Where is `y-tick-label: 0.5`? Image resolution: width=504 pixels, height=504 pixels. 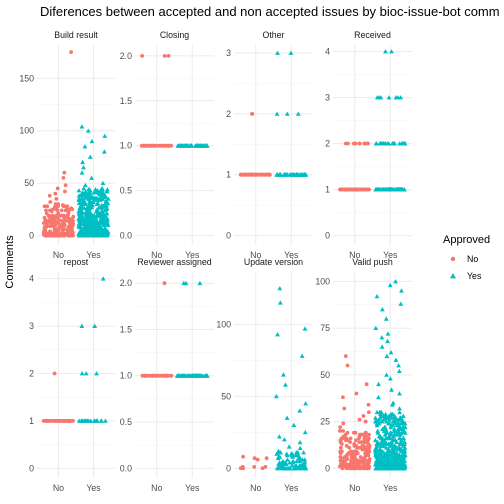 y-tick-label: 0.5 is located at coordinates (126, 191).